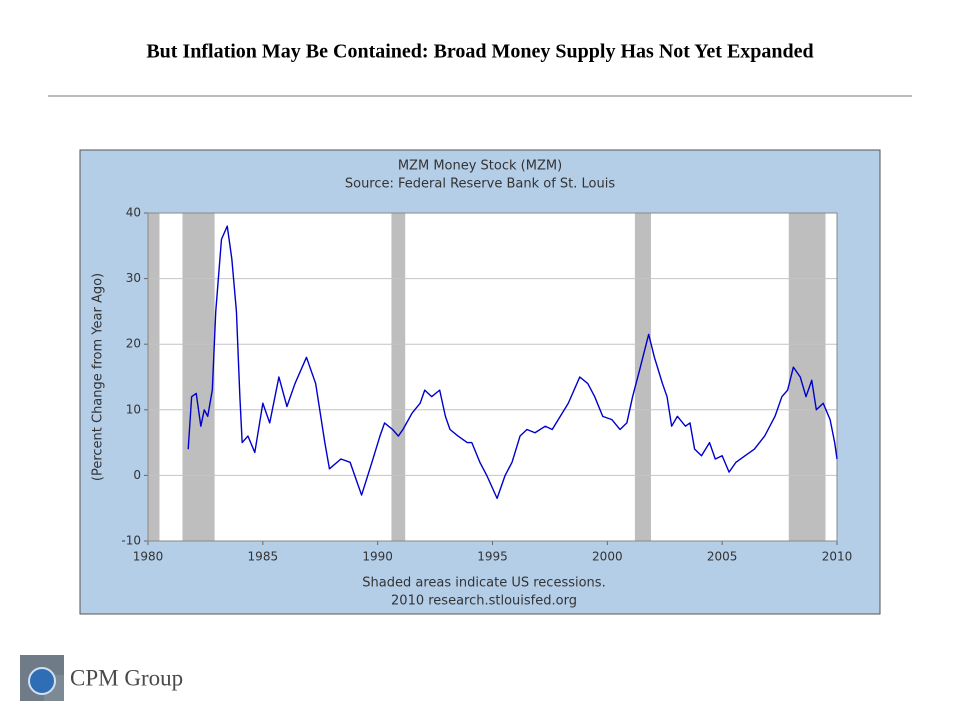 The image size is (960, 720). Describe the element at coordinates (137, 475) in the screenshot. I see `y-tick-label: 0` at that location.